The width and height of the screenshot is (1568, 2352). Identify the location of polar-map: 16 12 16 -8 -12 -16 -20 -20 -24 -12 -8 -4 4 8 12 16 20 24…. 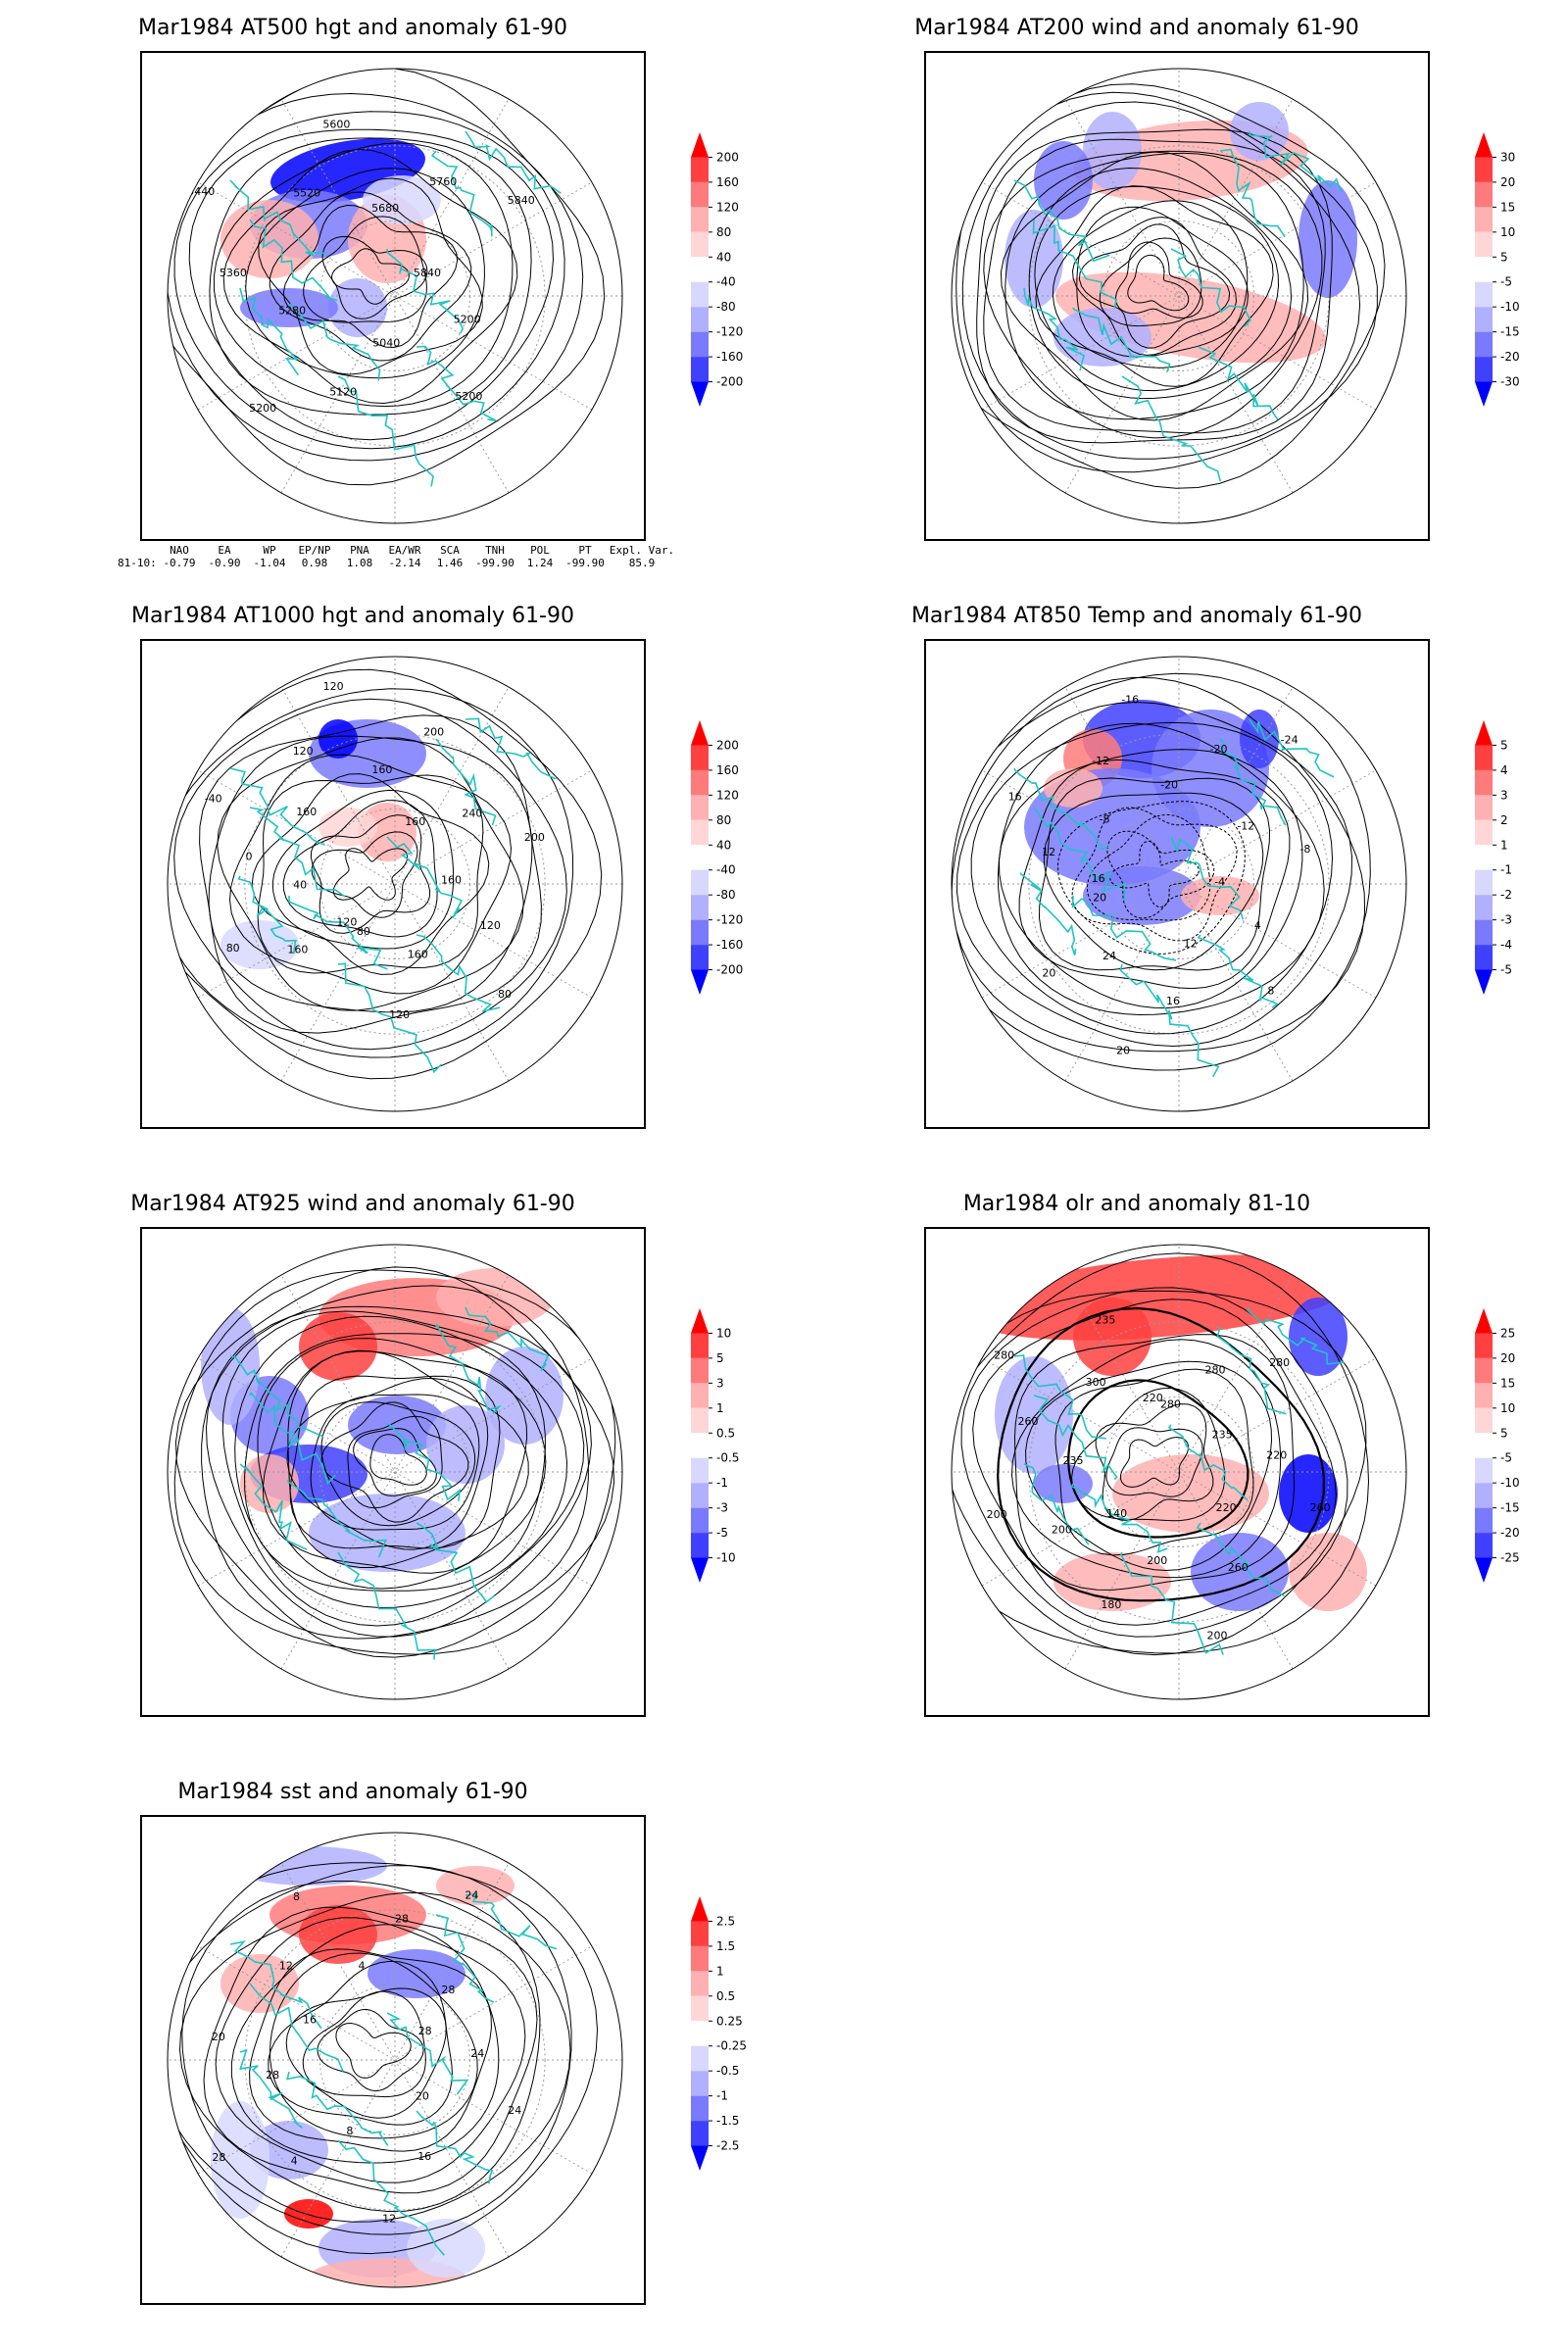
(1177, 884).